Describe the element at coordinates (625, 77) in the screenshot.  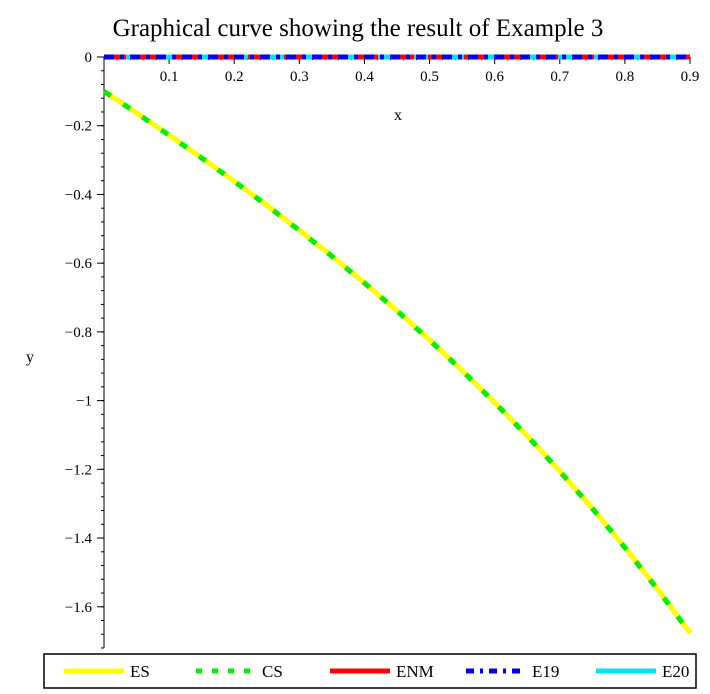
I see `x-tick-label: 0.8` at that location.